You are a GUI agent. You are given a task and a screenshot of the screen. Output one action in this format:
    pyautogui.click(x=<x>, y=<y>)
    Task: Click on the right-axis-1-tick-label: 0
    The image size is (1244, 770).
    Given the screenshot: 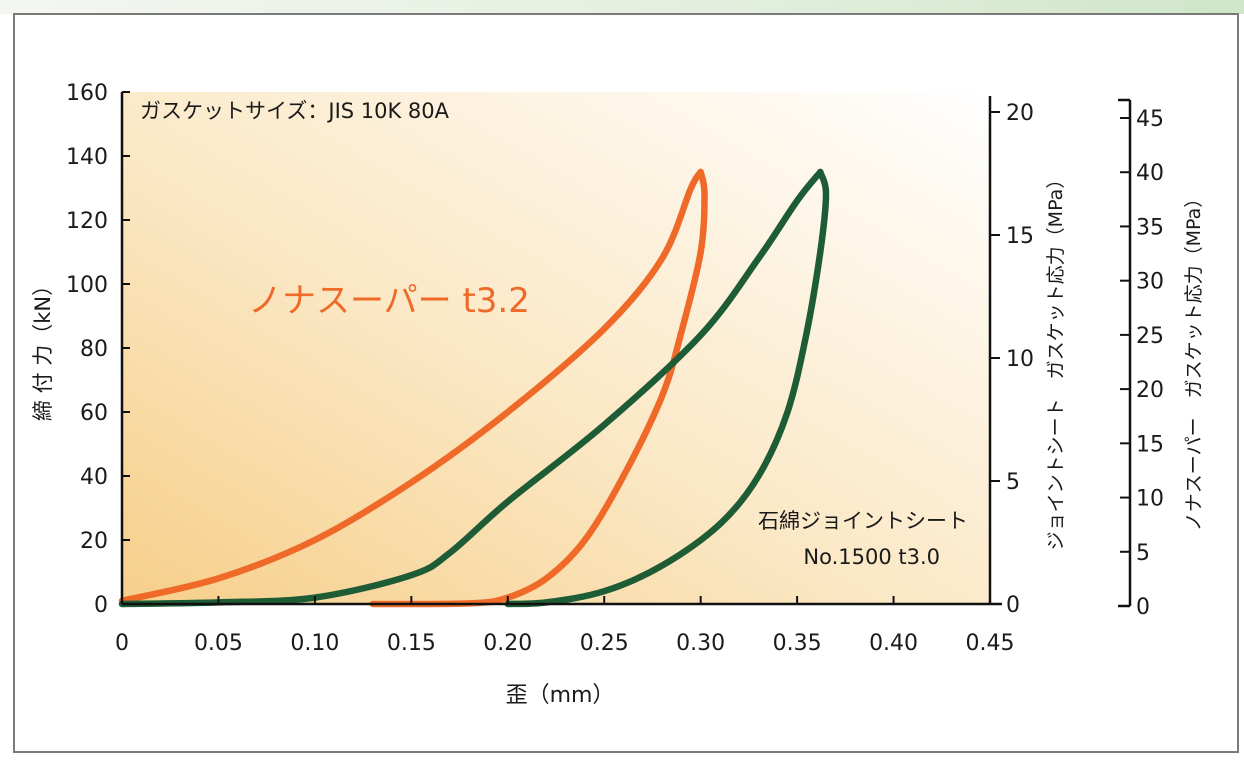 What is the action you would take?
    pyautogui.click(x=1013, y=605)
    